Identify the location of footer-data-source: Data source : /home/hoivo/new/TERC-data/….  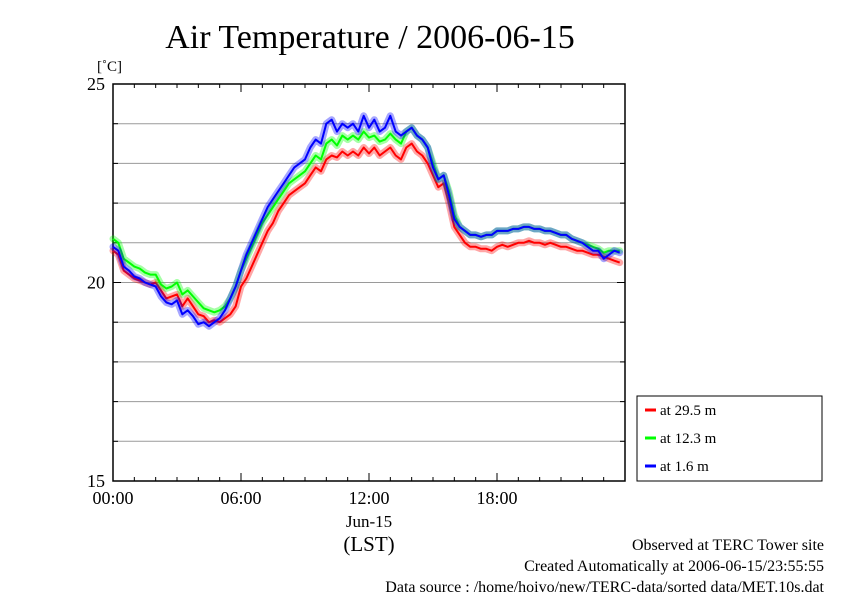
(604, 587).